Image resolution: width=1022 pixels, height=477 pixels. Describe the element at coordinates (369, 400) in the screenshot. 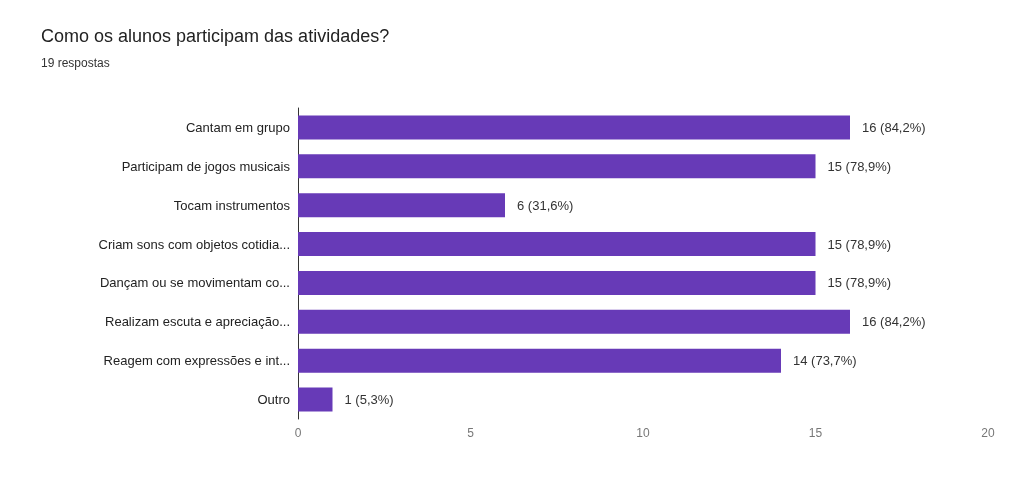

I see `data-label: 1 (5,3%)` at that location.